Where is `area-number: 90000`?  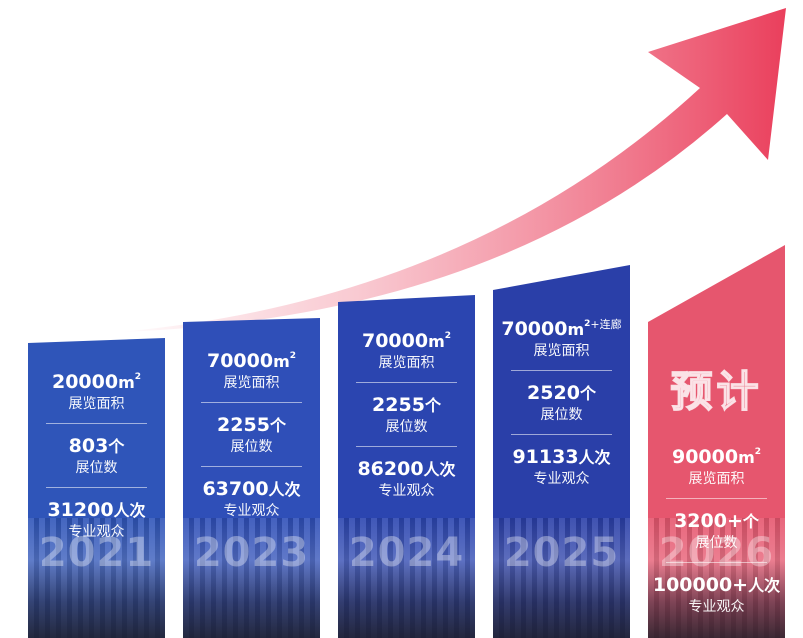
area-number: 90000 is located at coordinates (705, 457).